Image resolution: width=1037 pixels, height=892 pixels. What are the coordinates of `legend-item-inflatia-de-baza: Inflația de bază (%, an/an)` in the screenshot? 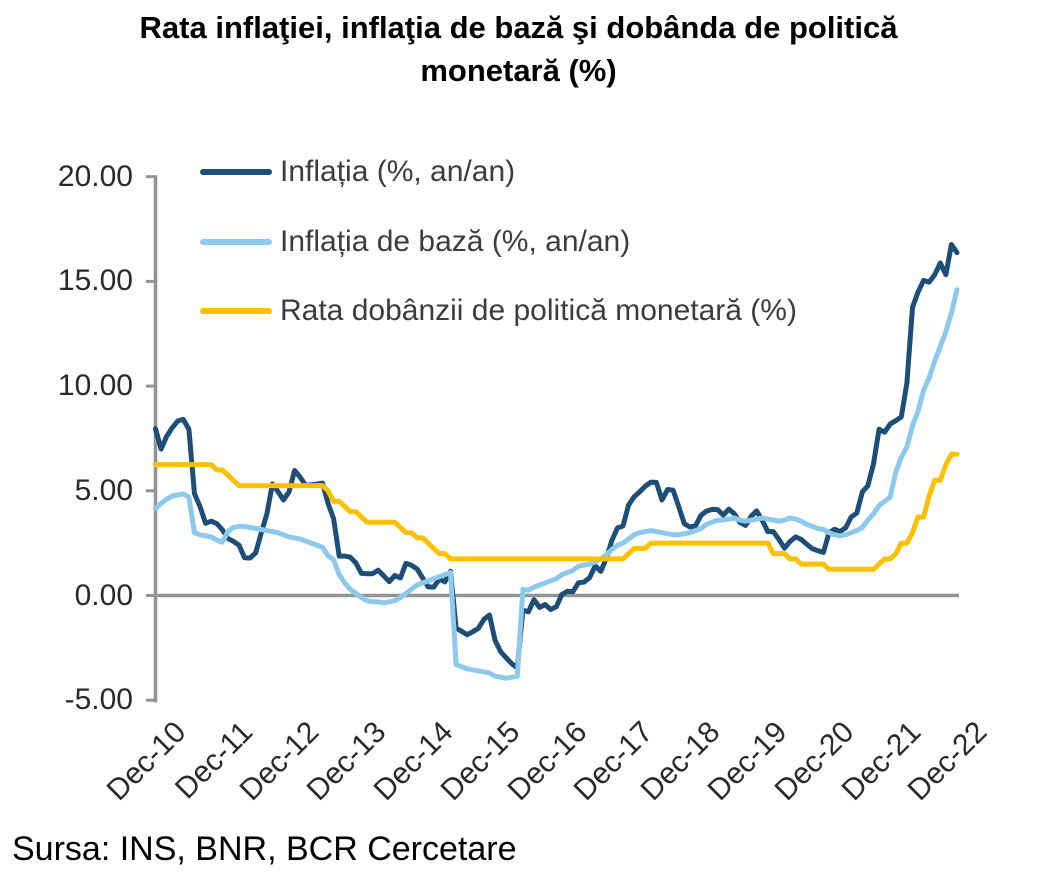 It's located at (415, 242).